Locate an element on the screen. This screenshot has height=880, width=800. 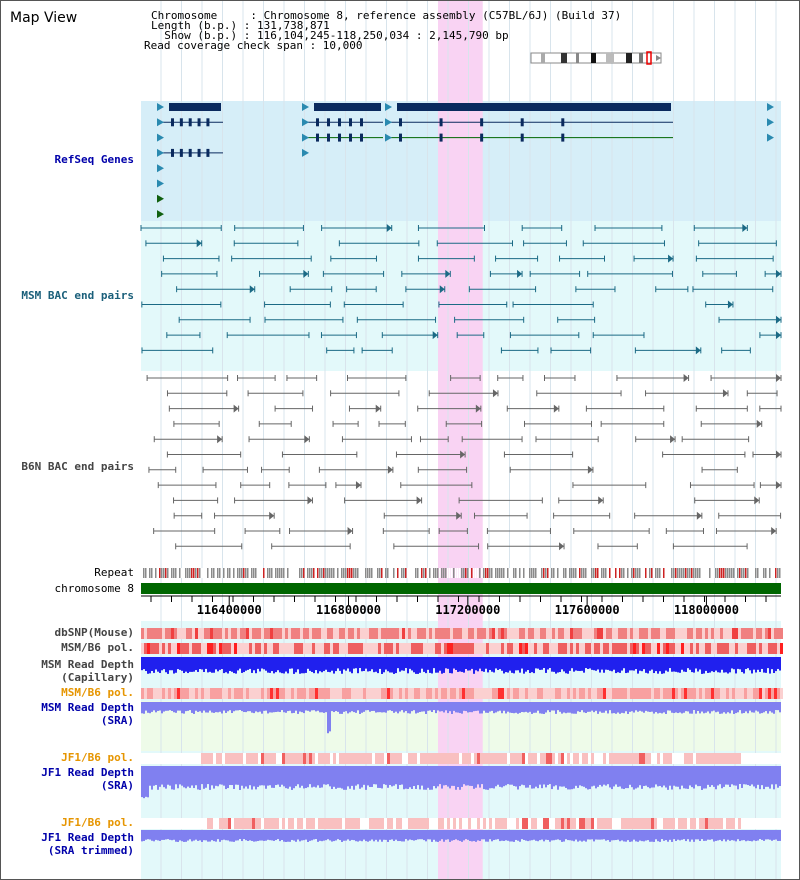
gene-arrow is located at coordinates (388, 137).